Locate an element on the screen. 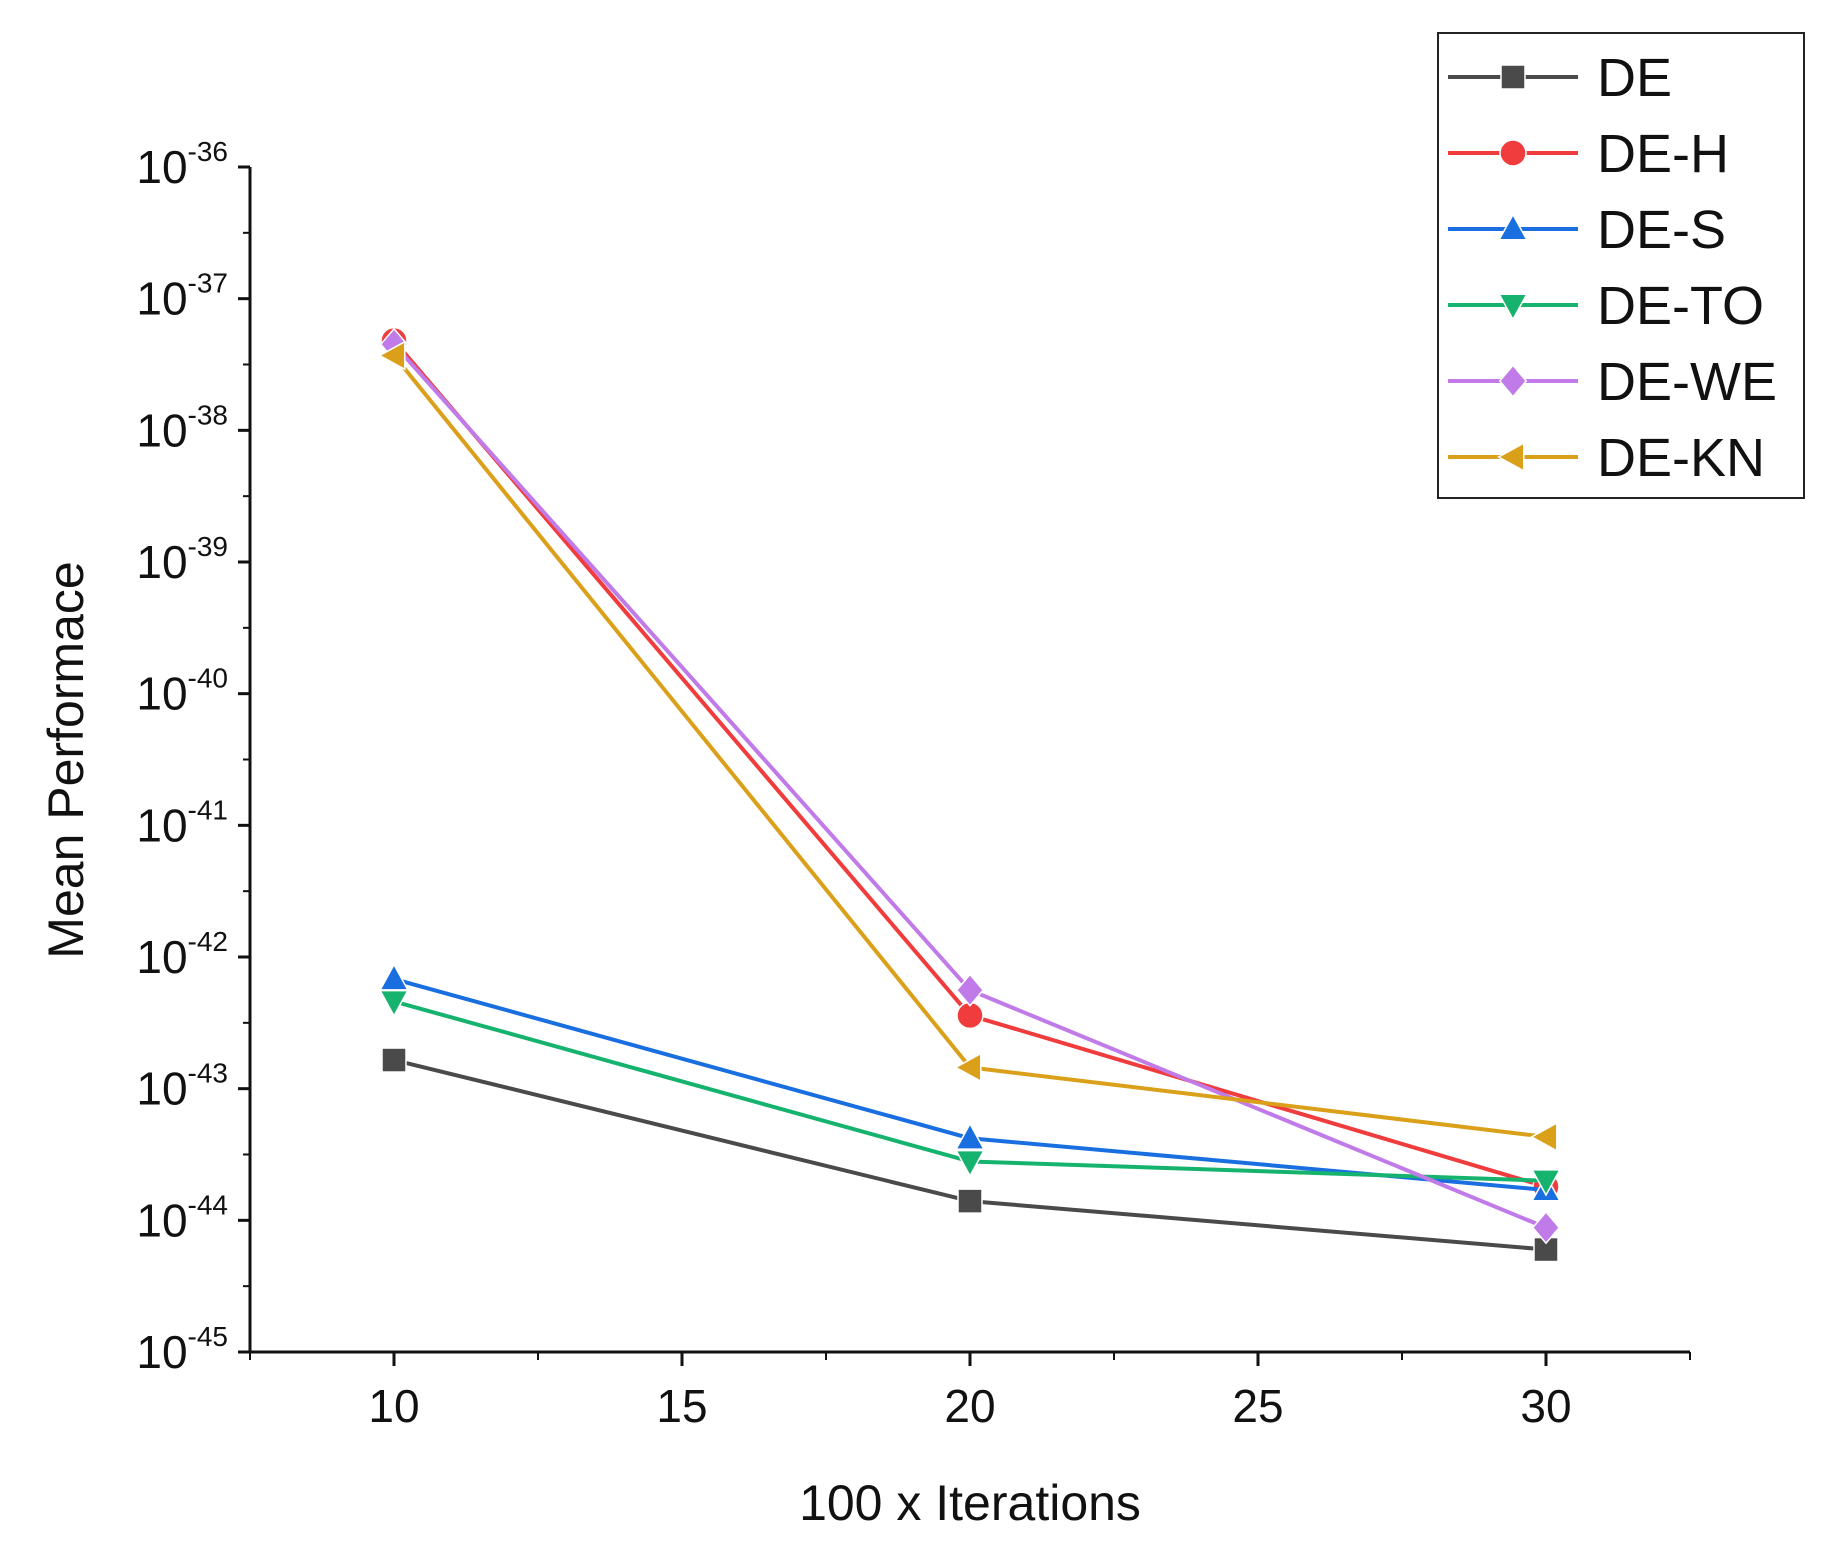 This screenshot has height=1542, width=1827. legend: DE DE-H DE-S DE-TO DE-WE DE-KN is located at coordinates (1621, 265).